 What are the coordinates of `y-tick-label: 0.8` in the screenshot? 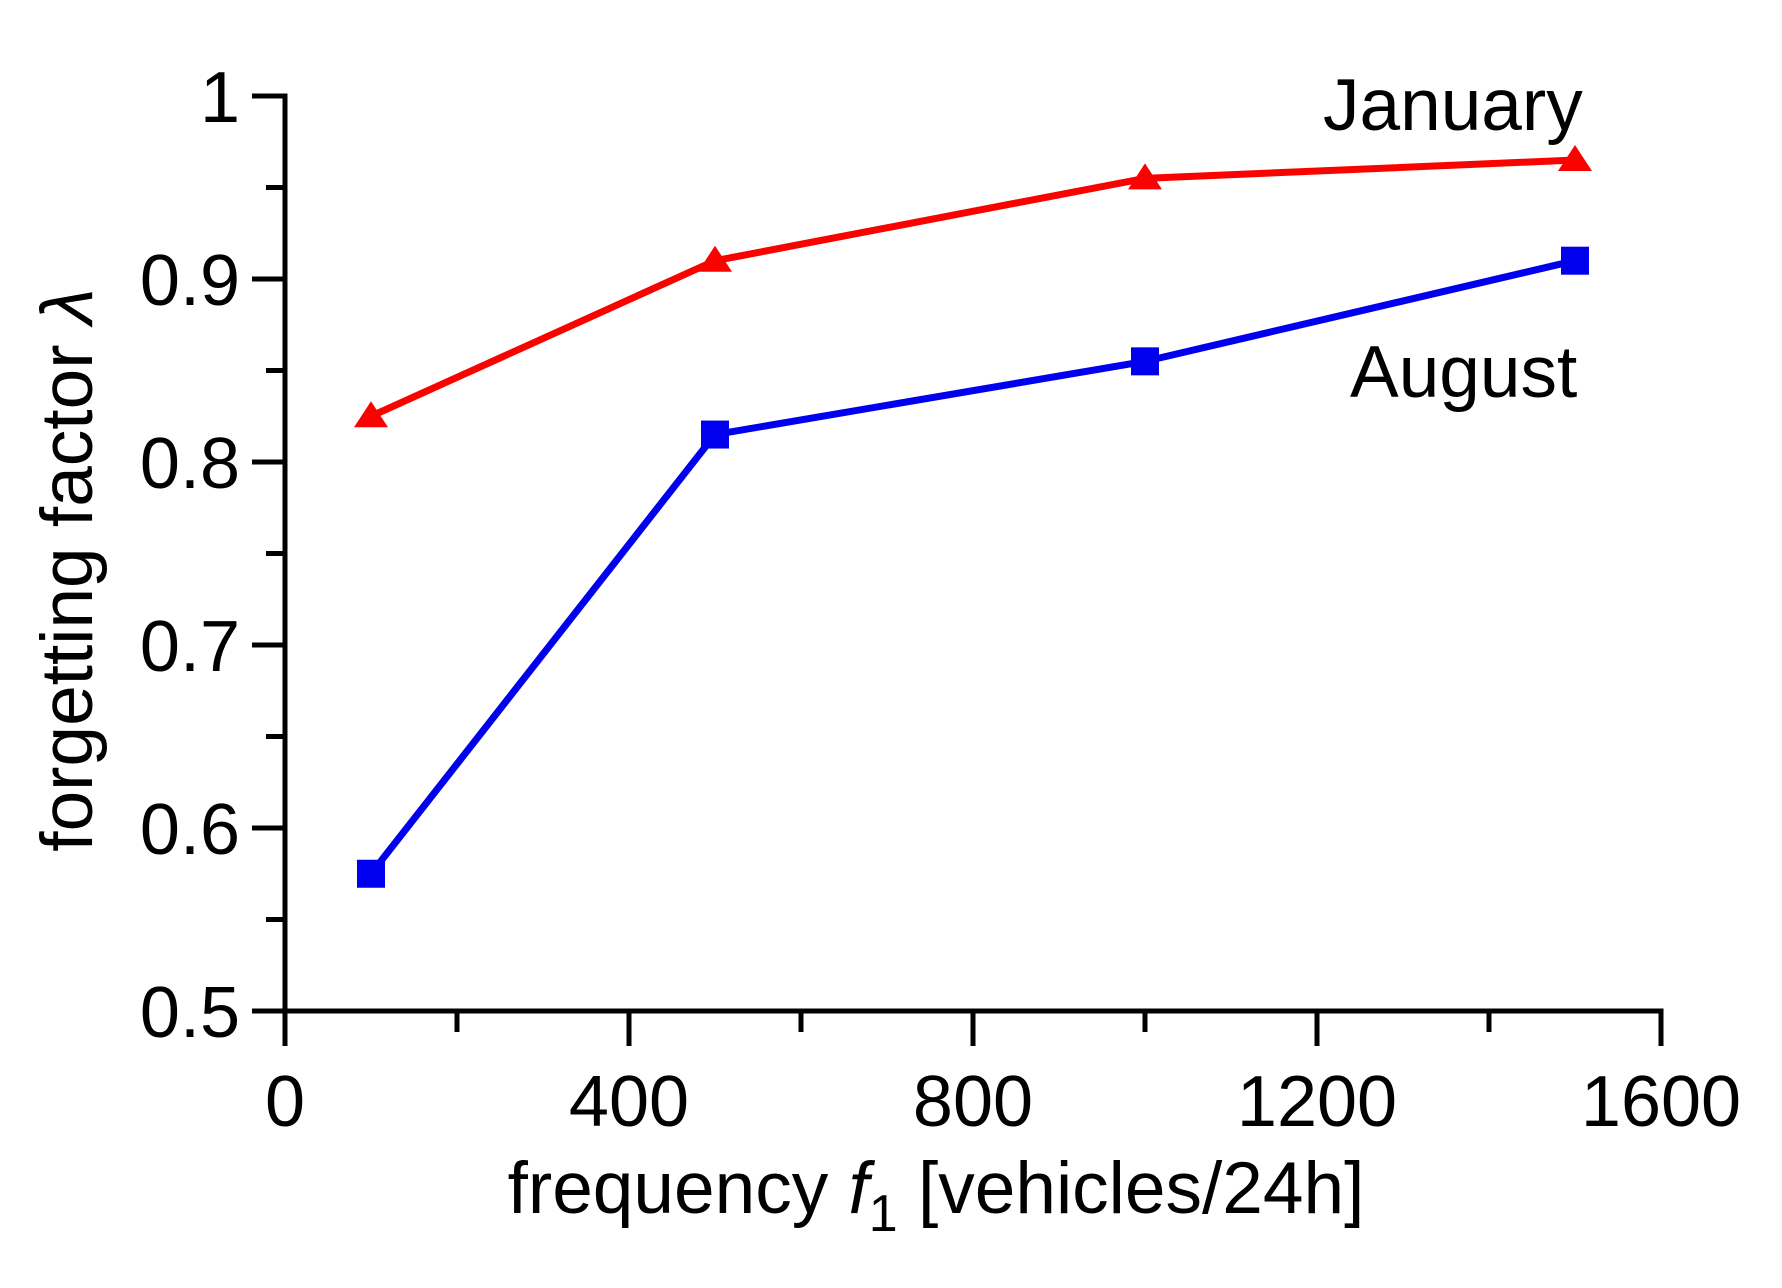 It's located at (190, 464).